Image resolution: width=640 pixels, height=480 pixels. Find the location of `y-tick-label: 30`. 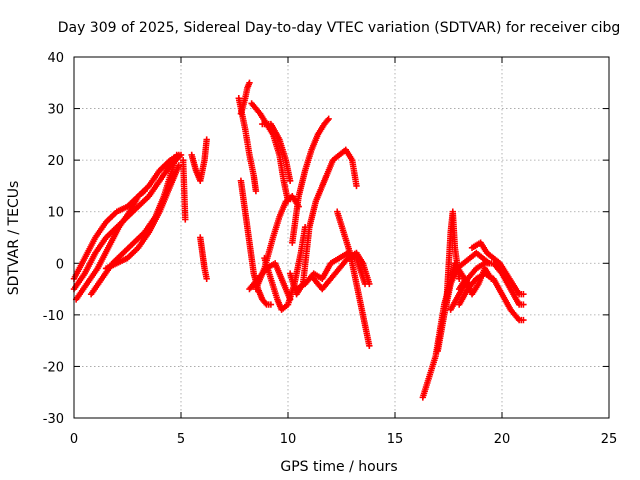

y-tick-label: 30 is located at coordinates (55, 110).